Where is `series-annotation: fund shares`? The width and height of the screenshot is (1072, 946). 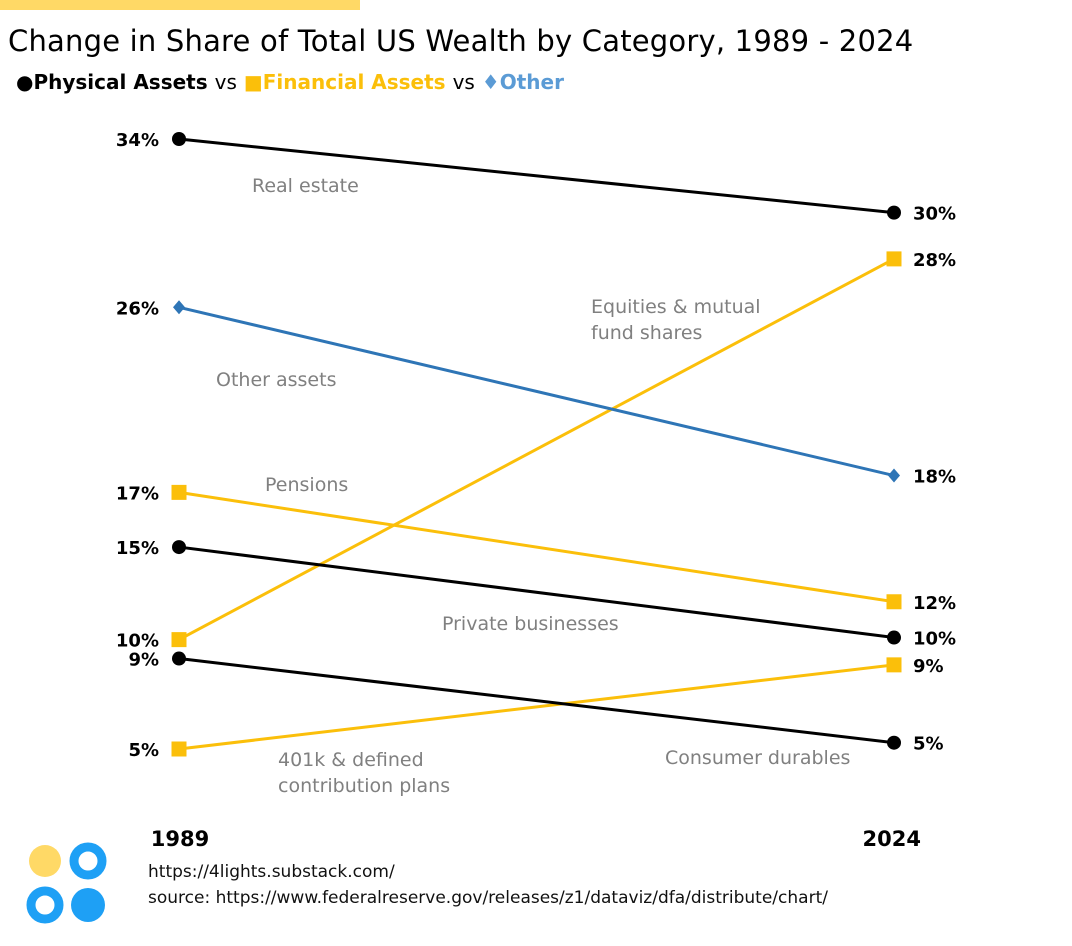 series-annotation: fund shares is located at coordinates (646, 333).